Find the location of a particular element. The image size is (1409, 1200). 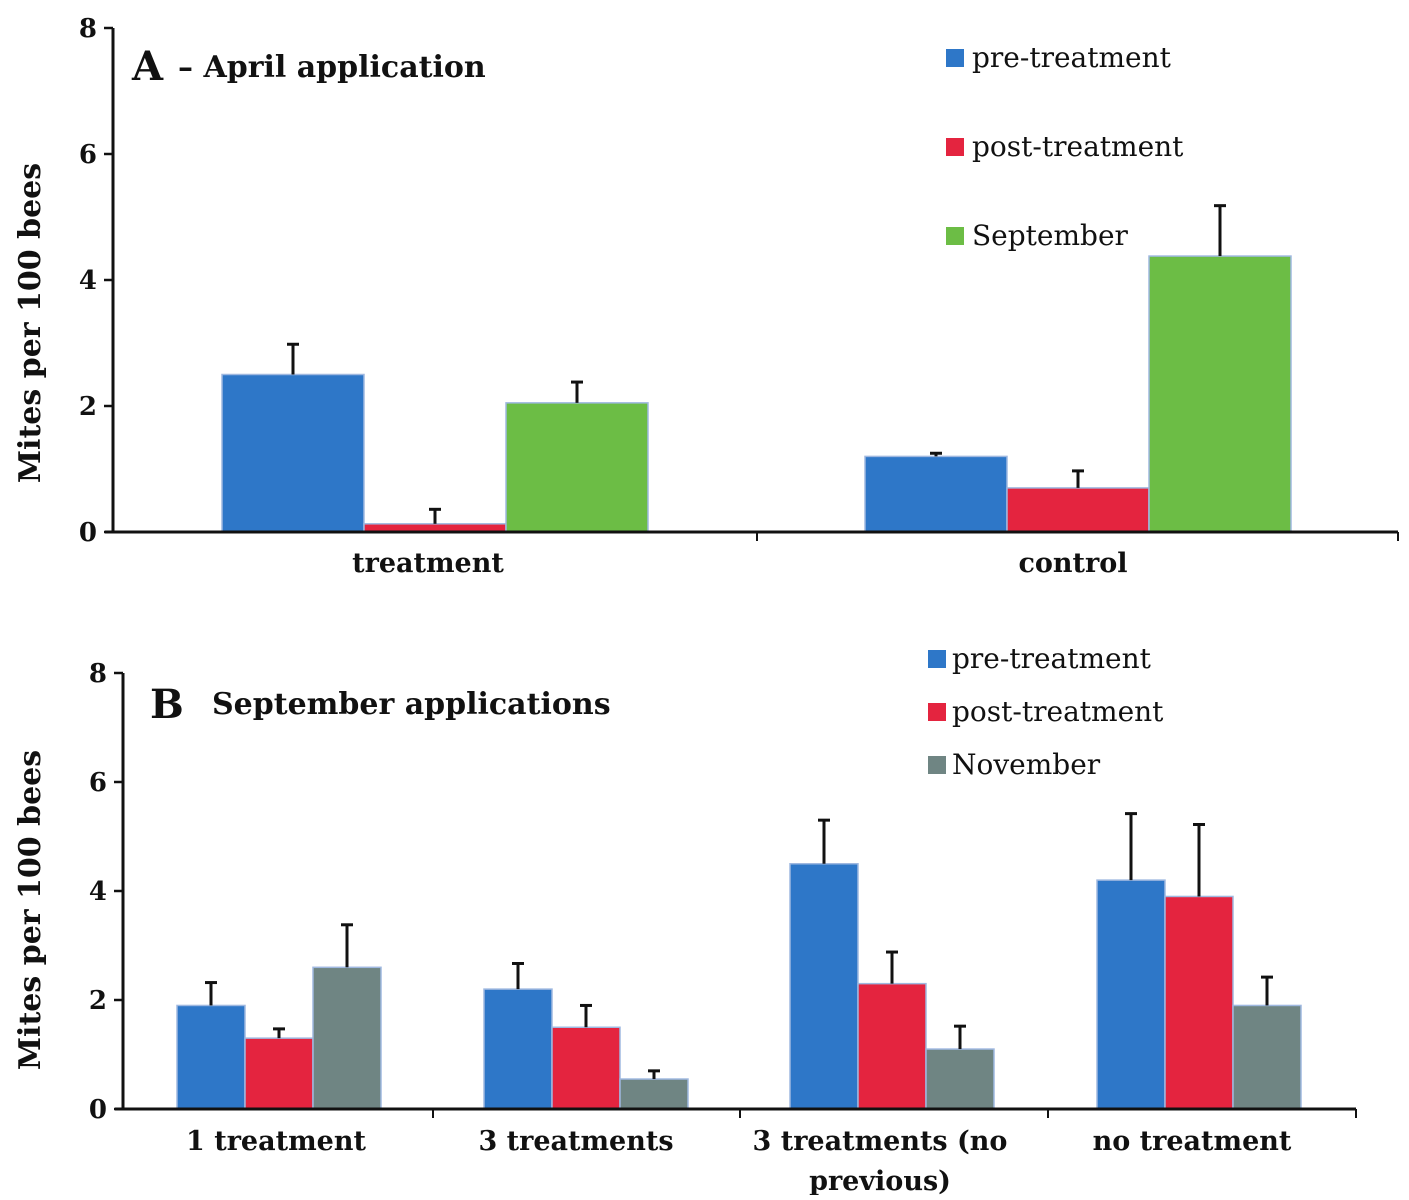

panel-b-legend-label: pre-treatment is located at coordinates (1052, 658).